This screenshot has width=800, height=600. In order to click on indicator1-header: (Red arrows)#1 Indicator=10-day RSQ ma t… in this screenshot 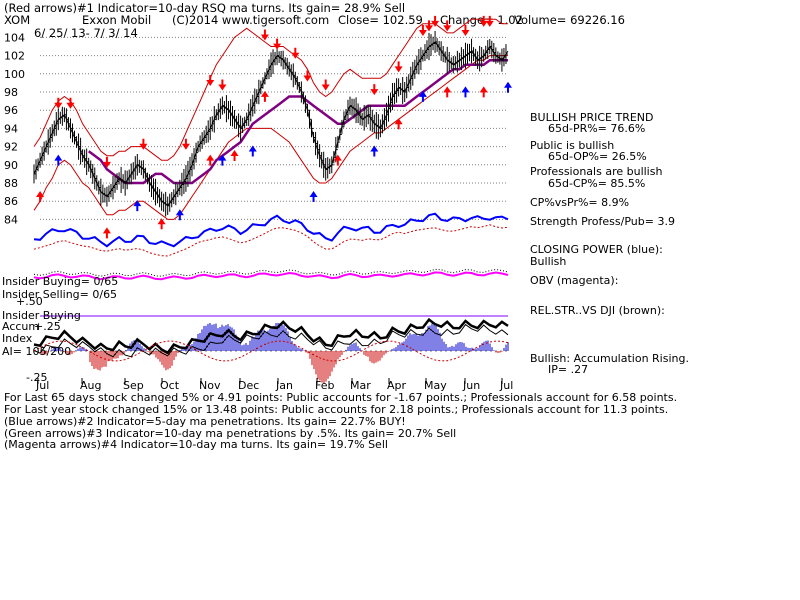, I will do `click(204, 8)`.